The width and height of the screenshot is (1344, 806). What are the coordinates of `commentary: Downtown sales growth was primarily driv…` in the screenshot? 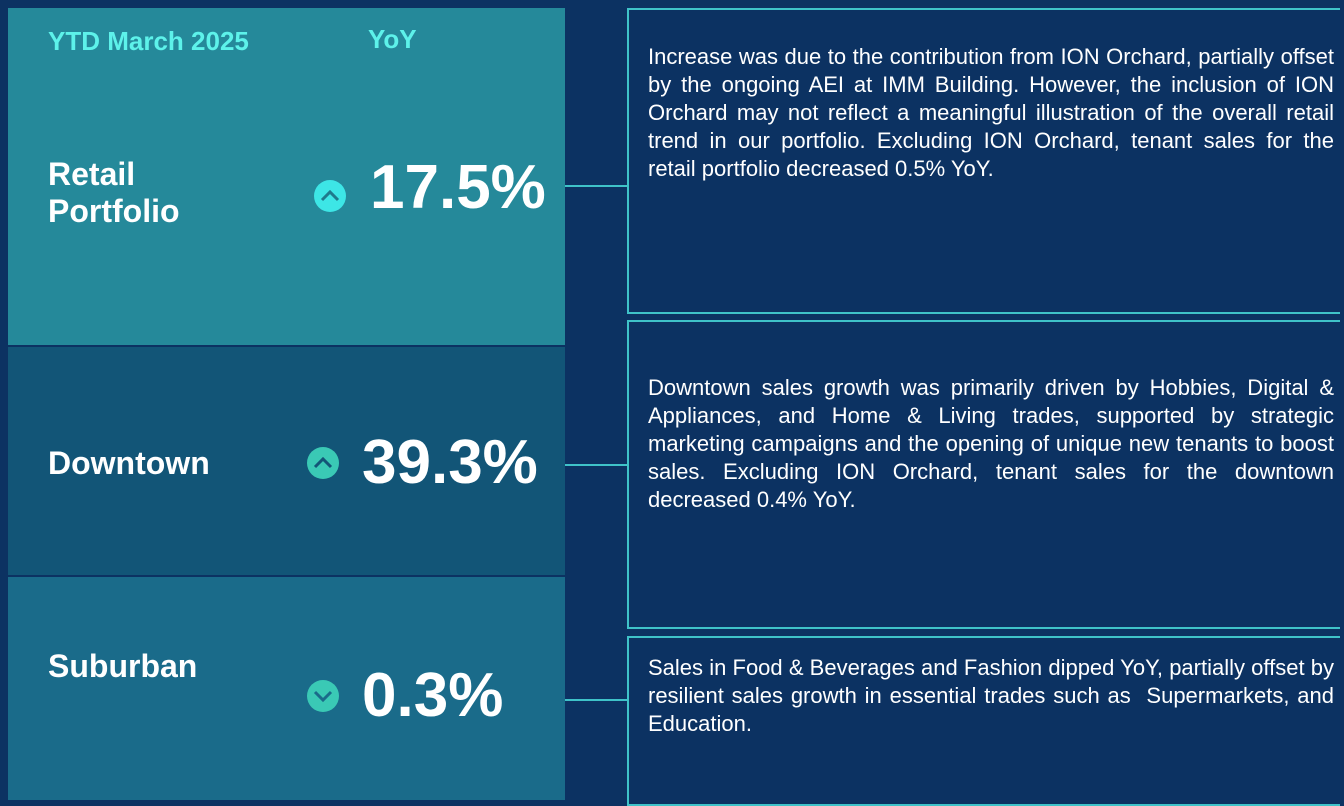 It's located at (994, 443).